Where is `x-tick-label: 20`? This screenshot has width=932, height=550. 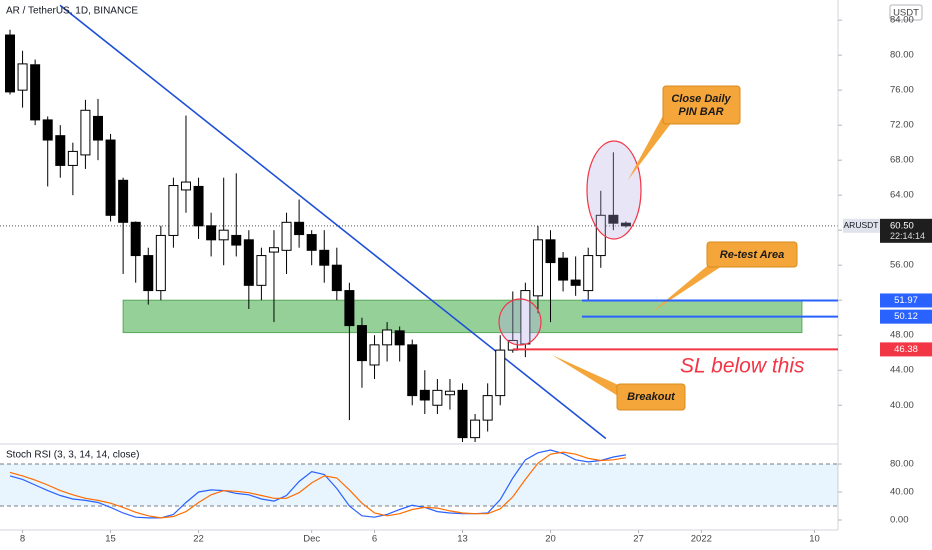
x-tick-label: 20 is located at coordinates (550, 539).